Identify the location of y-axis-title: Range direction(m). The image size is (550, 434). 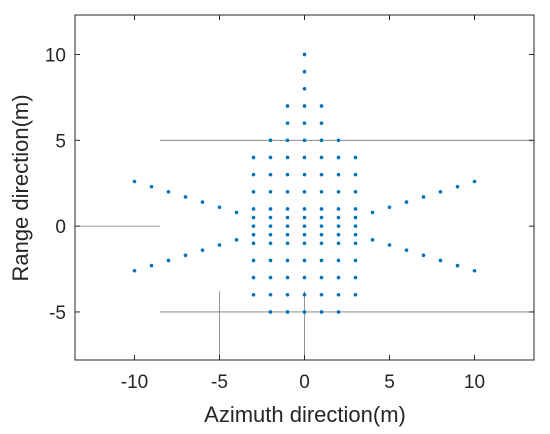
(20, 187).